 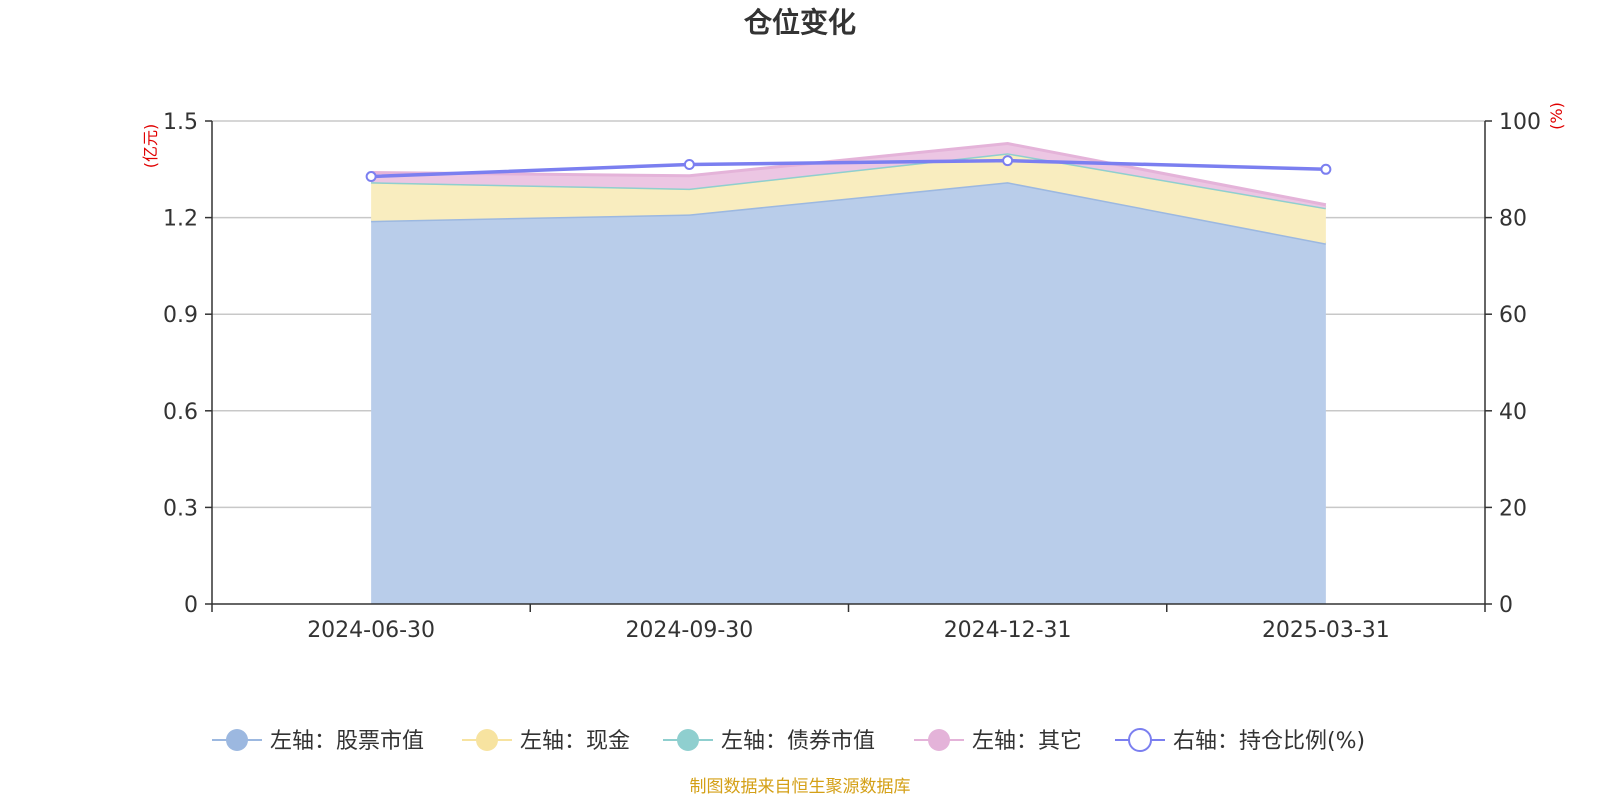 I want to click on legend: 左轴：股票市值 左轴：现金 左轴：债券市值 左轴：其它 右轴：持仓比例(%), so click(x=788, y=741).